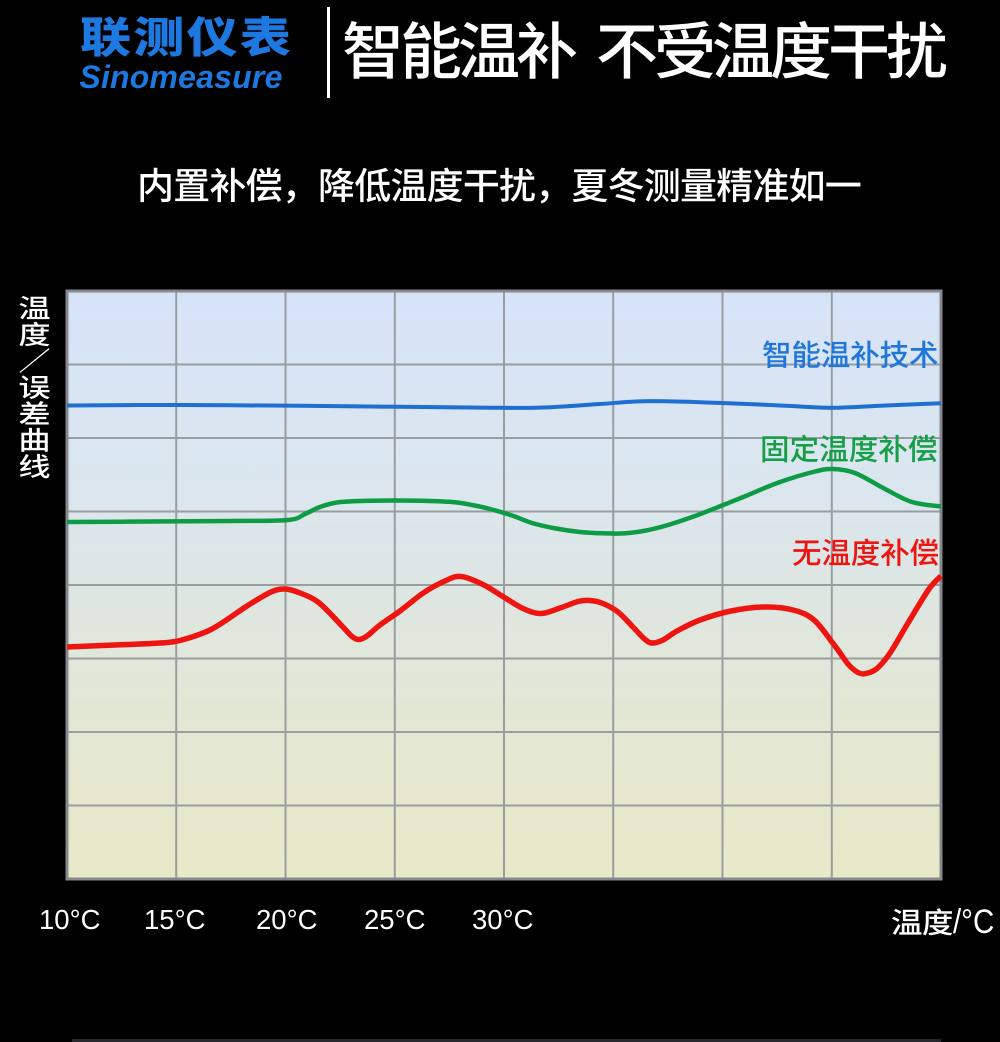  I want to click on svg-text: 10°C, so click(69, 919).